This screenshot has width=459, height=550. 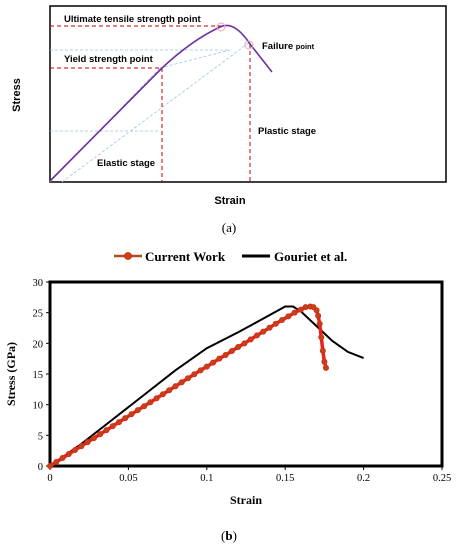 What do you see at coordinates (38, 406) in the screenshot?
I see `y-tick-label: 10` at bounding box center [38, 406].